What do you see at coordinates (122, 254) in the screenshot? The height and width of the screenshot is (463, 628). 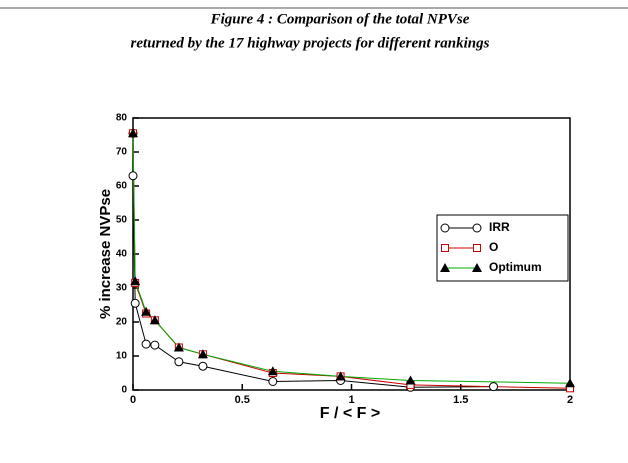 I see `y-tick-label: 40` at bounding box center [122, 254].